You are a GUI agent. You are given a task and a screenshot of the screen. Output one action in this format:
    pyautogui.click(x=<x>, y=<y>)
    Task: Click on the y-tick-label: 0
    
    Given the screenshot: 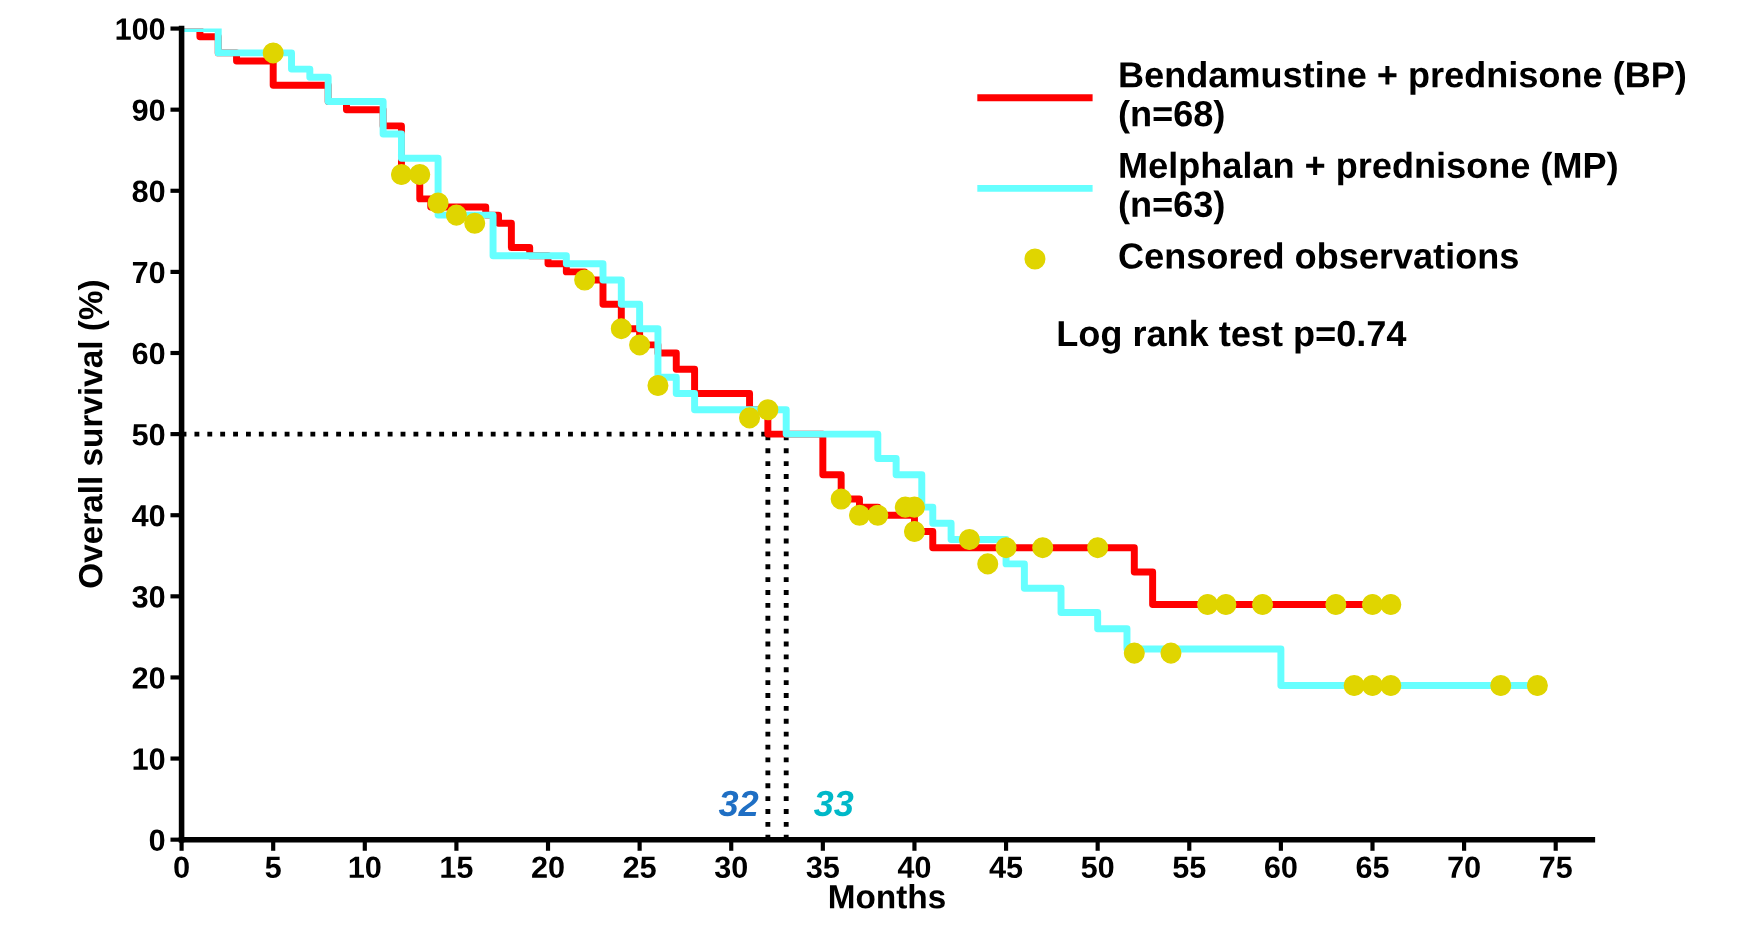 What is the action you would take?
    pyautogui.click(x=157, y=840)
    